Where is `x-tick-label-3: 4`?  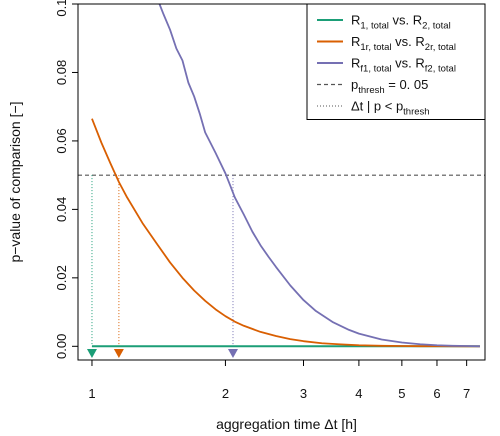
x-tick-label-3: 4 is located at coordinates (358, 393).